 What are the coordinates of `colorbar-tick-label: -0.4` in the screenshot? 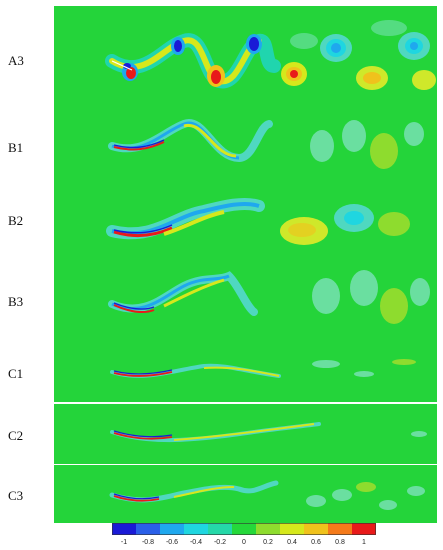 It's located at (196, 542).